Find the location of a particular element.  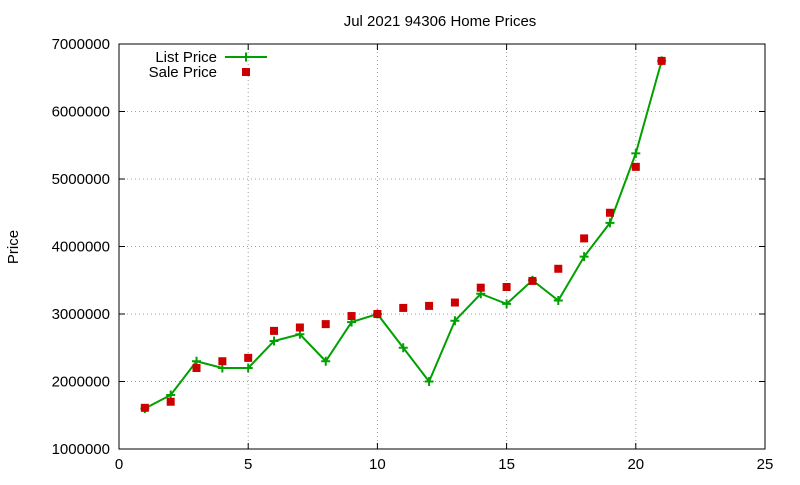

y-axis-label: Price is located at coordinates (13, 247).